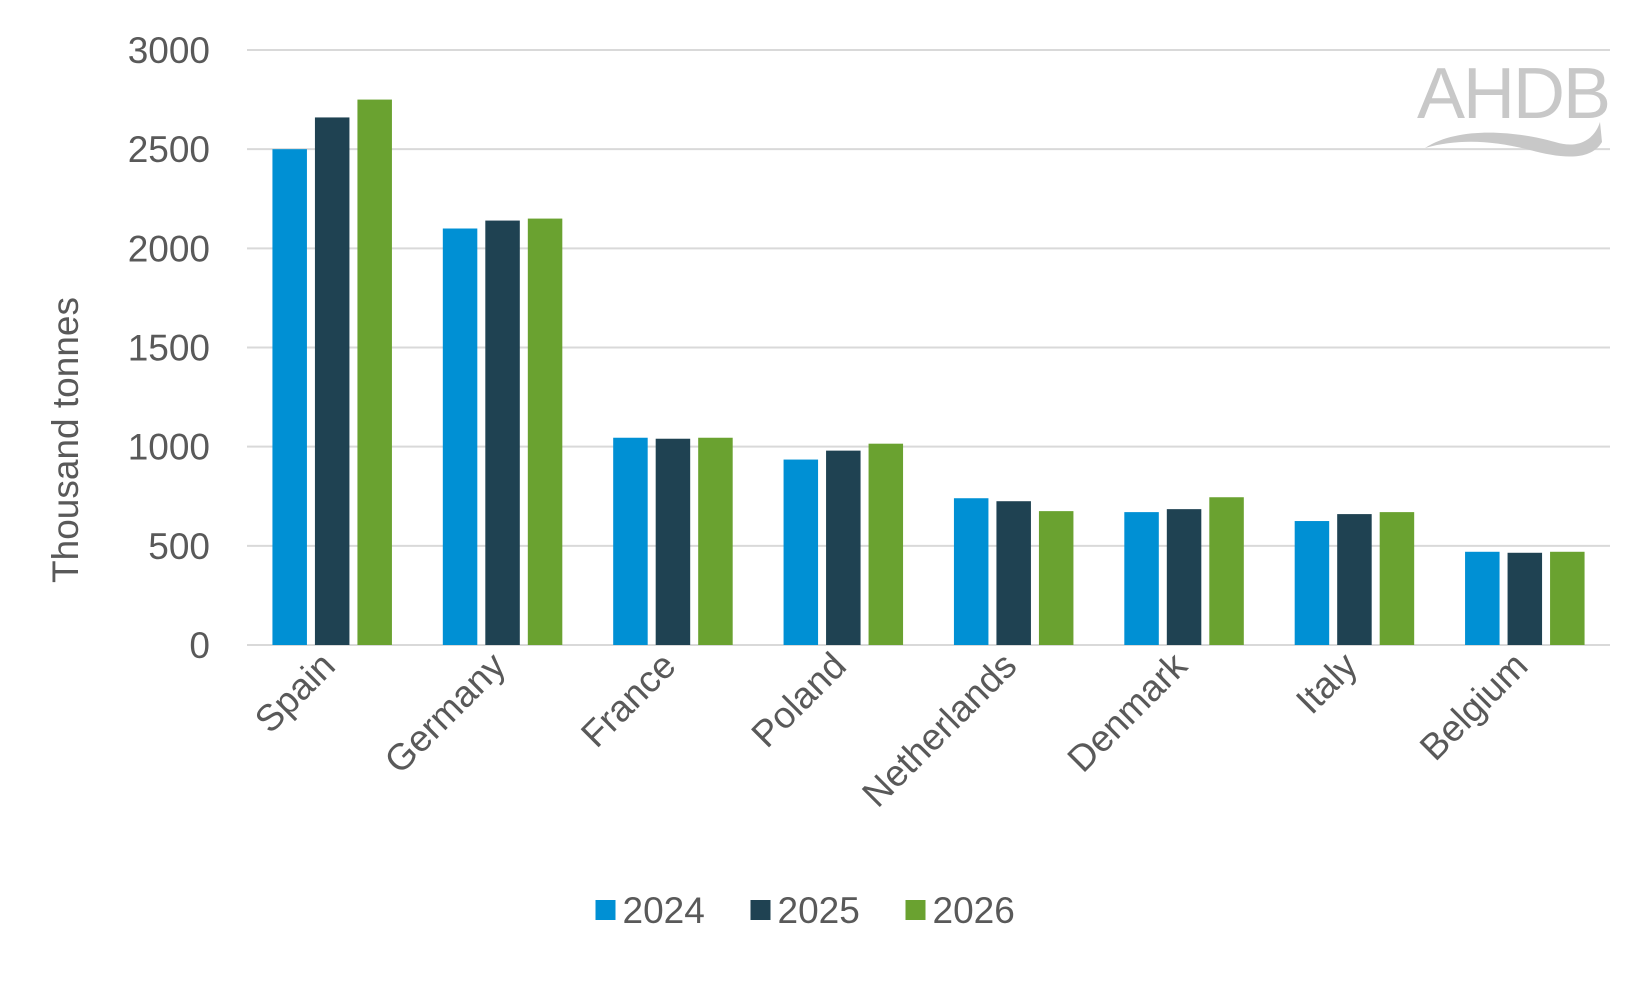  What do you see at coordinates (169, 50) in the screenshot?
I see `y-tick-label: 3000` at bounding box center [169, 50].